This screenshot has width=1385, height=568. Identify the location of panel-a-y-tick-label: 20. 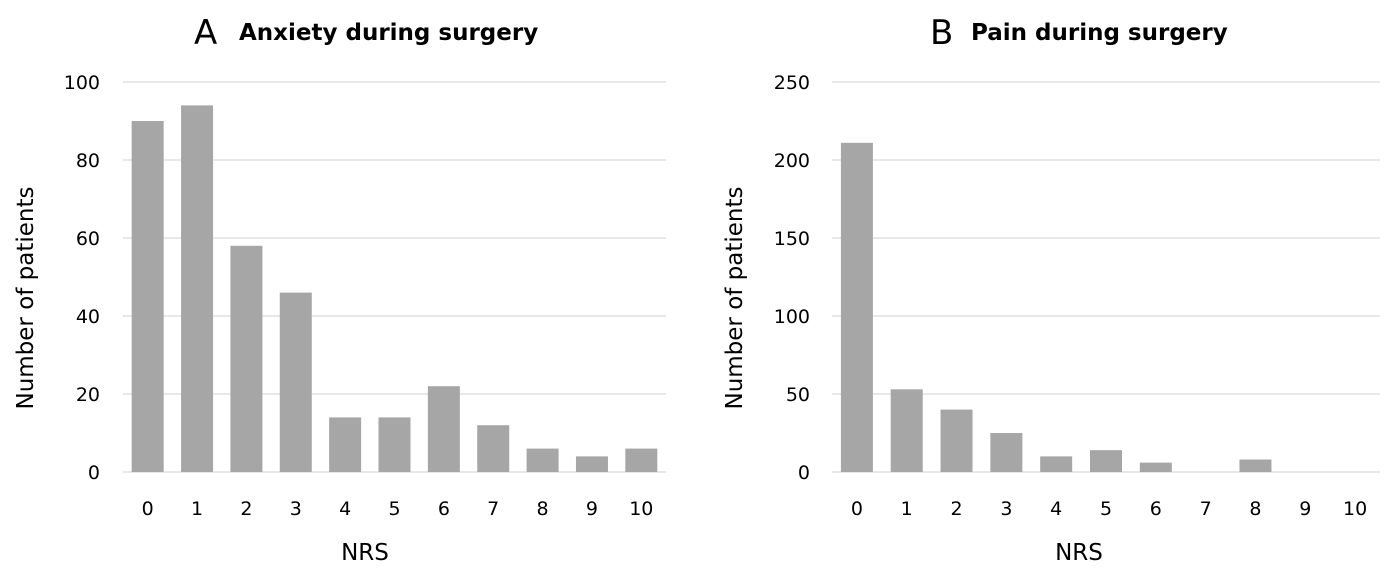
(88, 395).